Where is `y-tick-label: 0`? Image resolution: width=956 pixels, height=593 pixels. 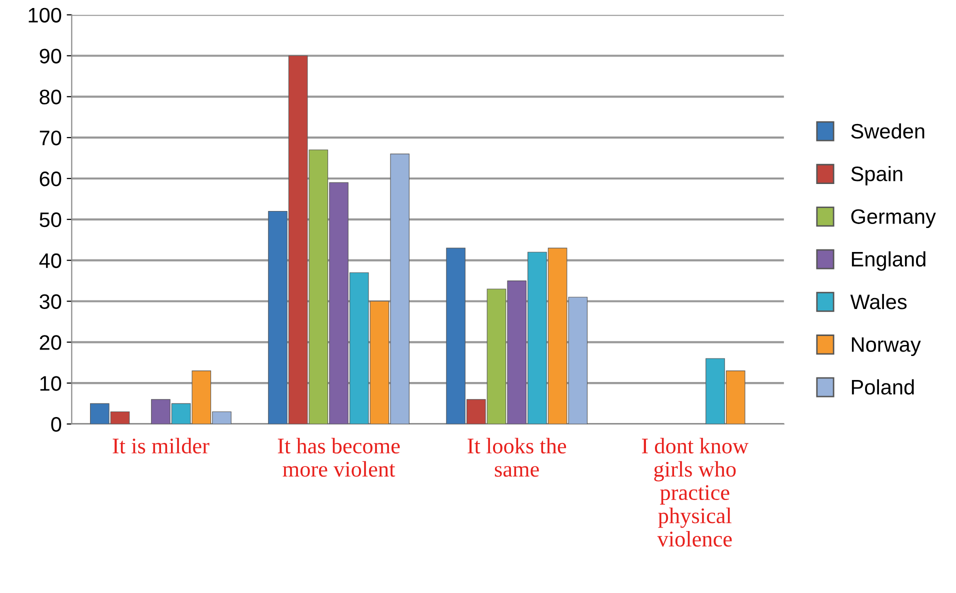
y-tick-label: 0 is located at coordinates (56, 424).